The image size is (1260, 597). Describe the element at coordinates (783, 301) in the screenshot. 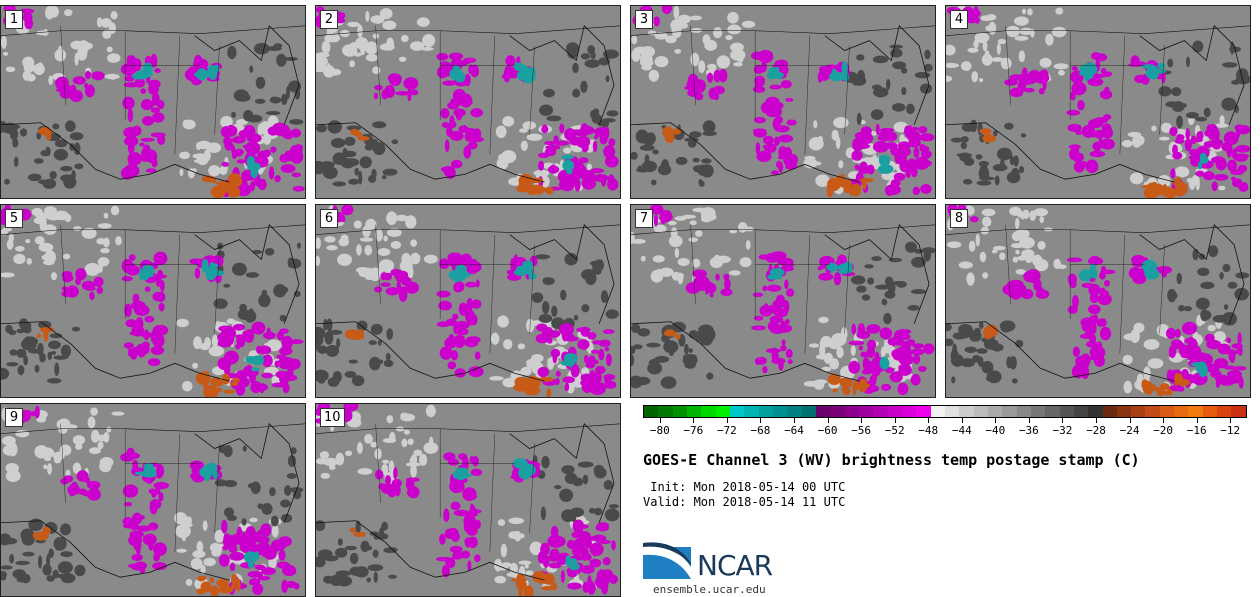

I see `ensemble-member-panel-7: 7` at that location.